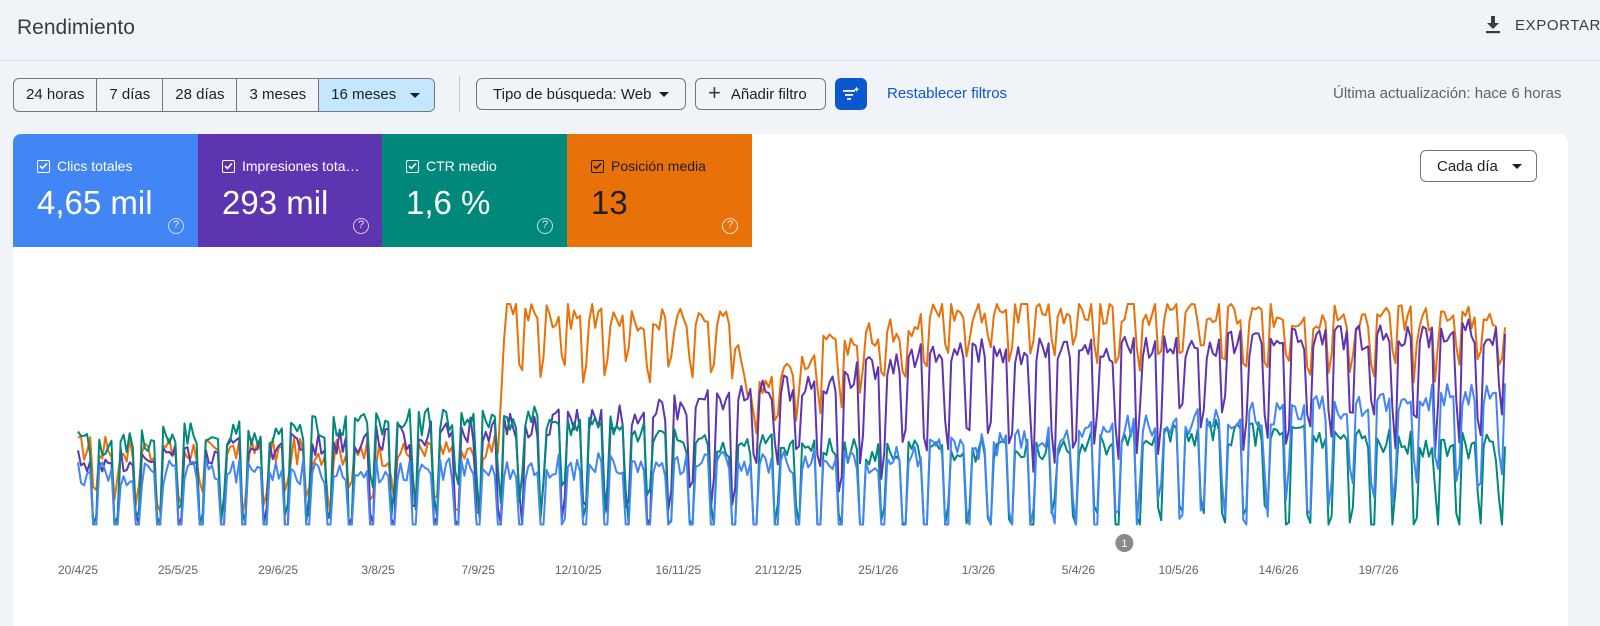  I want to click on filter-sparkle-icon, so click(851, 93).